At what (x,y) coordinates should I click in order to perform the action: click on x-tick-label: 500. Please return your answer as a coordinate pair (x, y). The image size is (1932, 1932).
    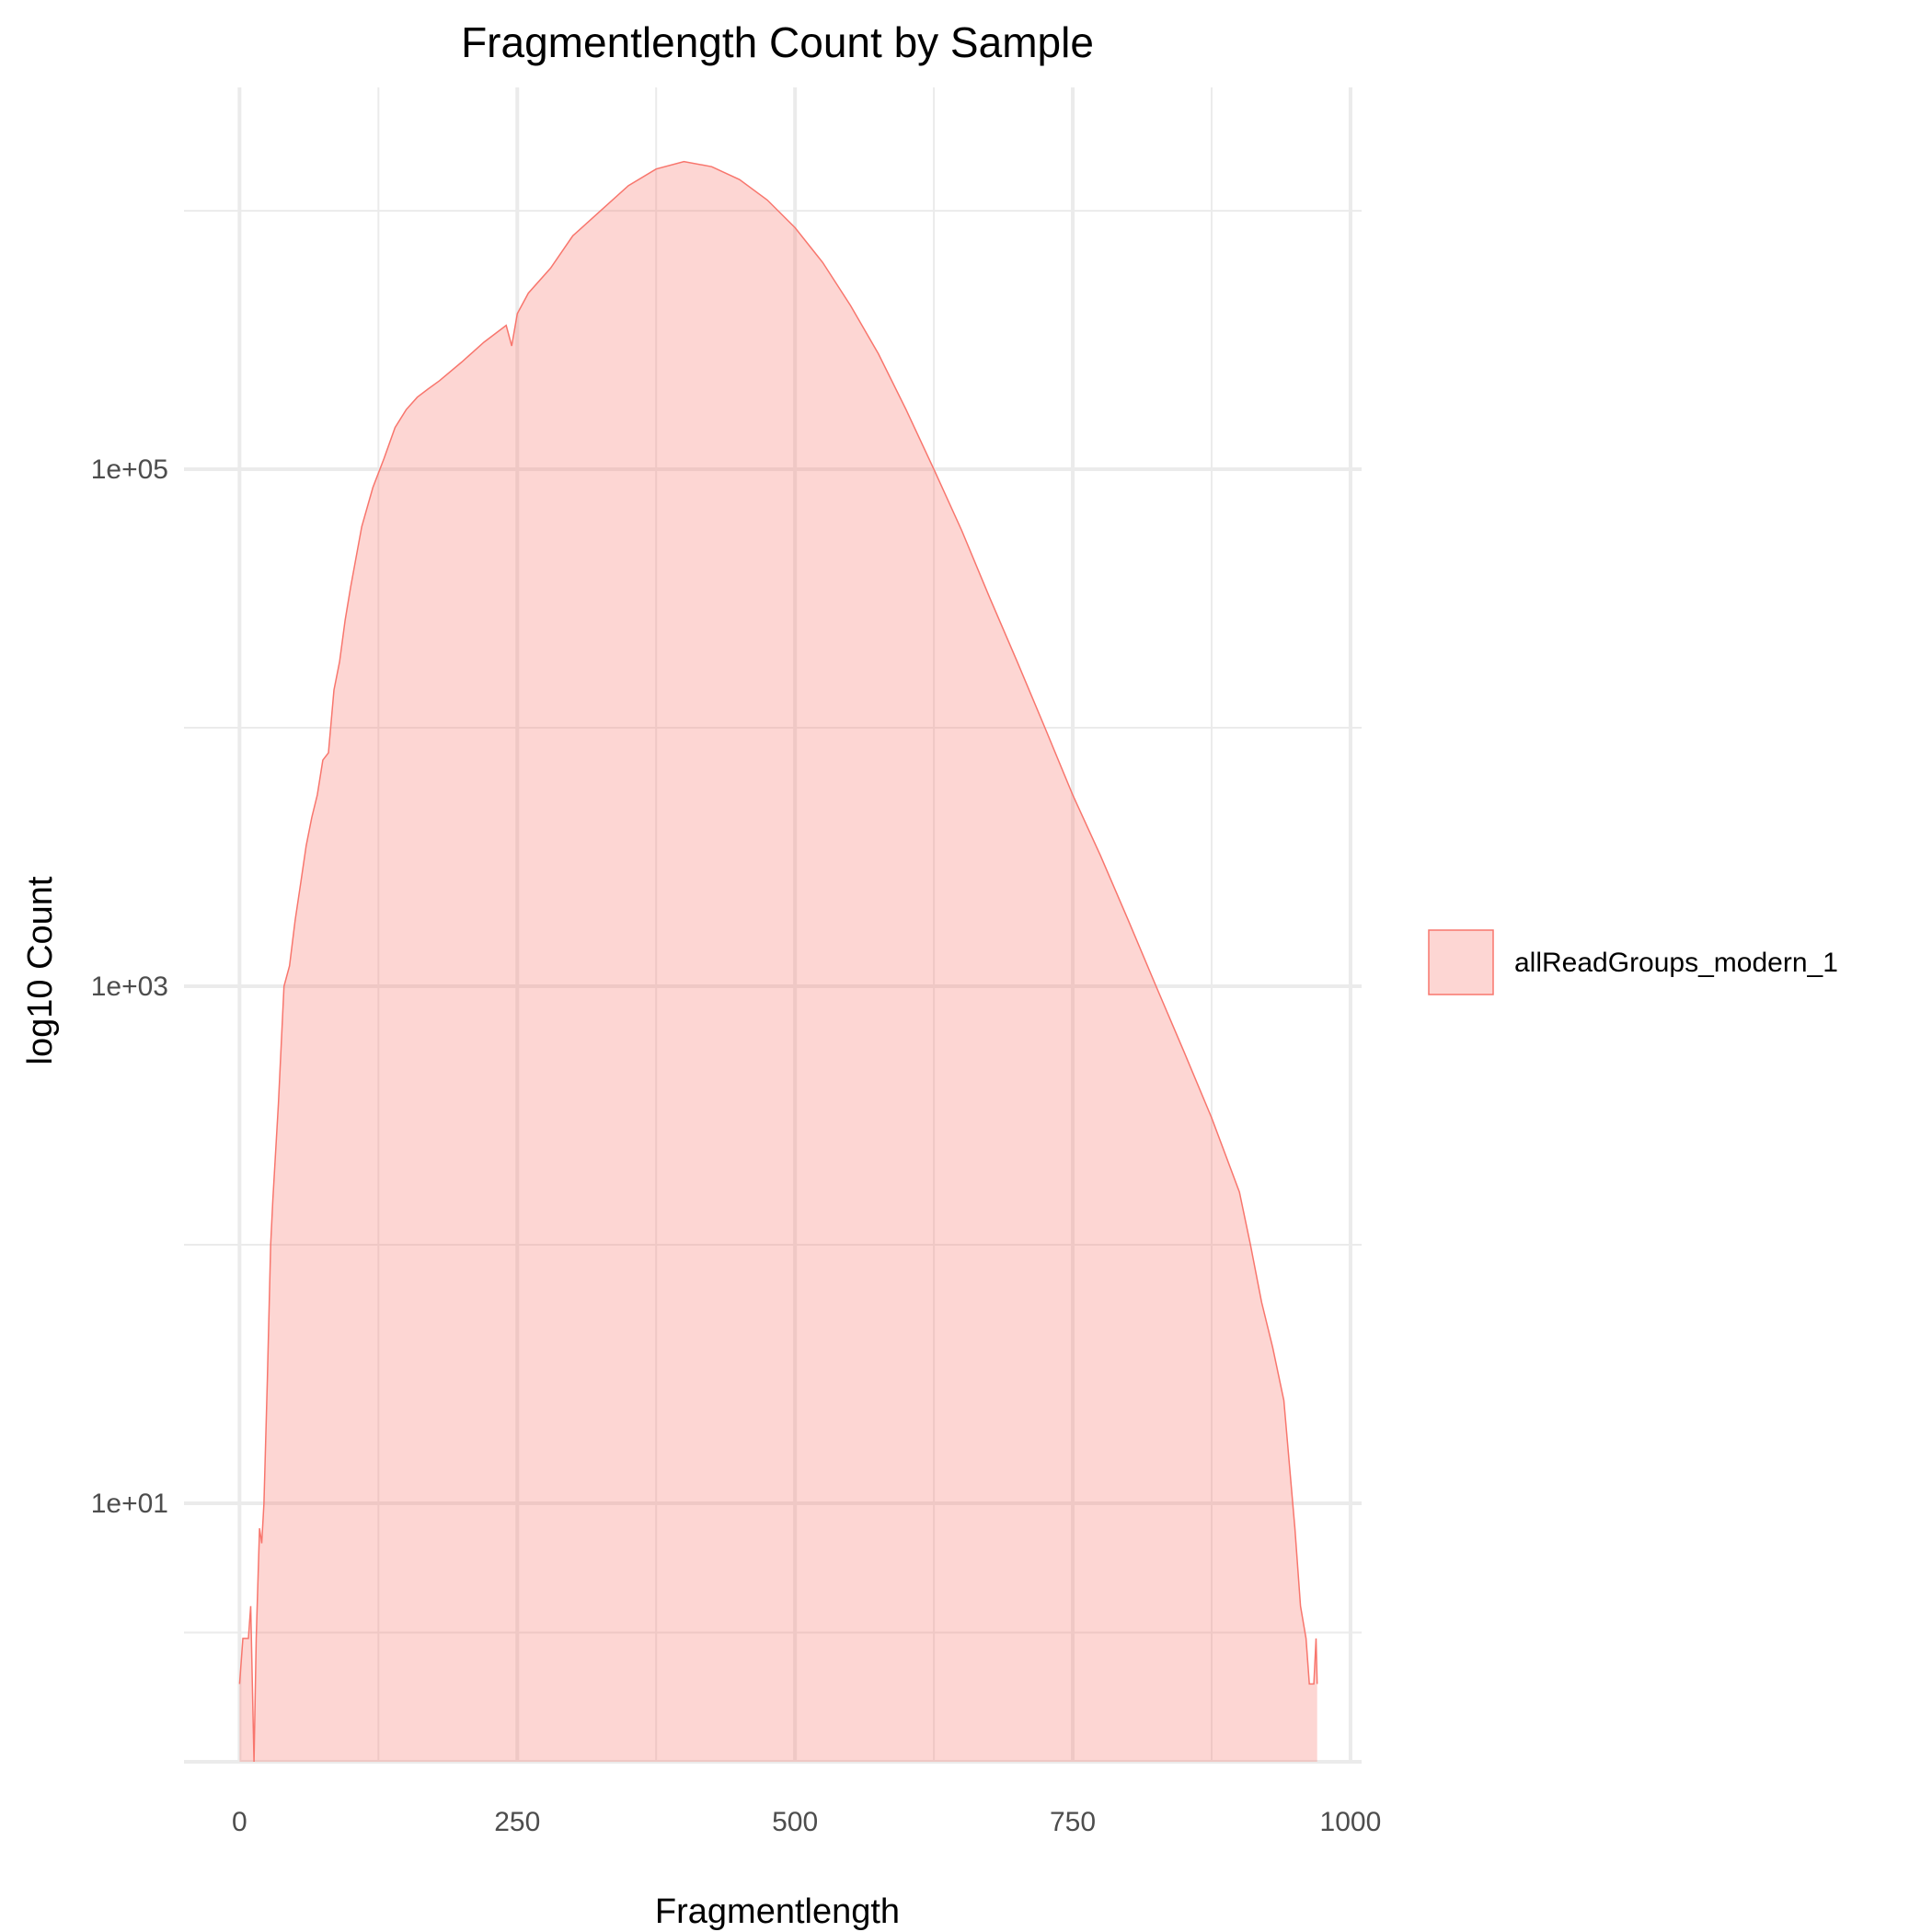
    Looking at the image, I should click on (795, 1822).